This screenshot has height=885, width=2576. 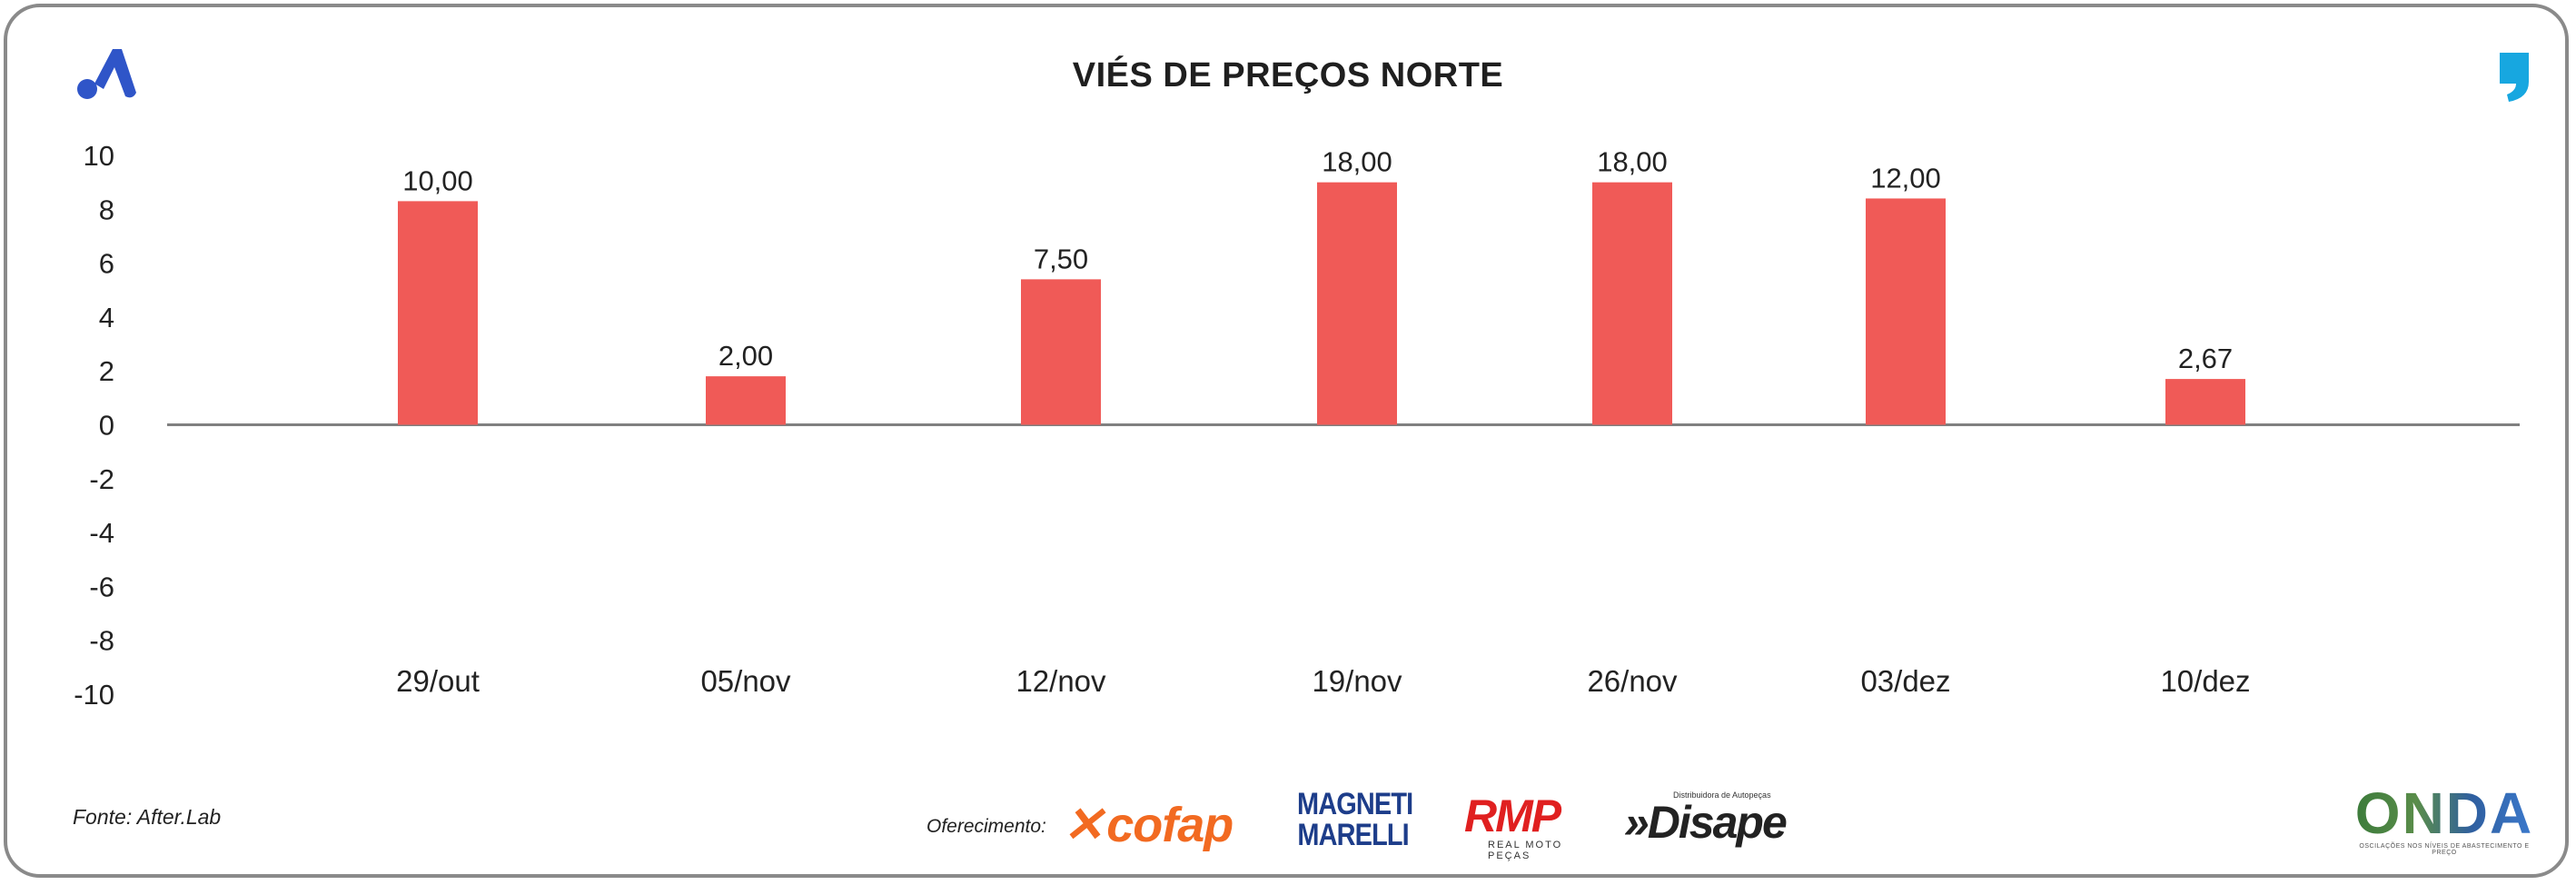 What do you see at coordinates (1722, 795) in the screenshot?
I see `disape-logo-subtext: Distribuidora de Autopeças` at bounding box center [1722, 795].